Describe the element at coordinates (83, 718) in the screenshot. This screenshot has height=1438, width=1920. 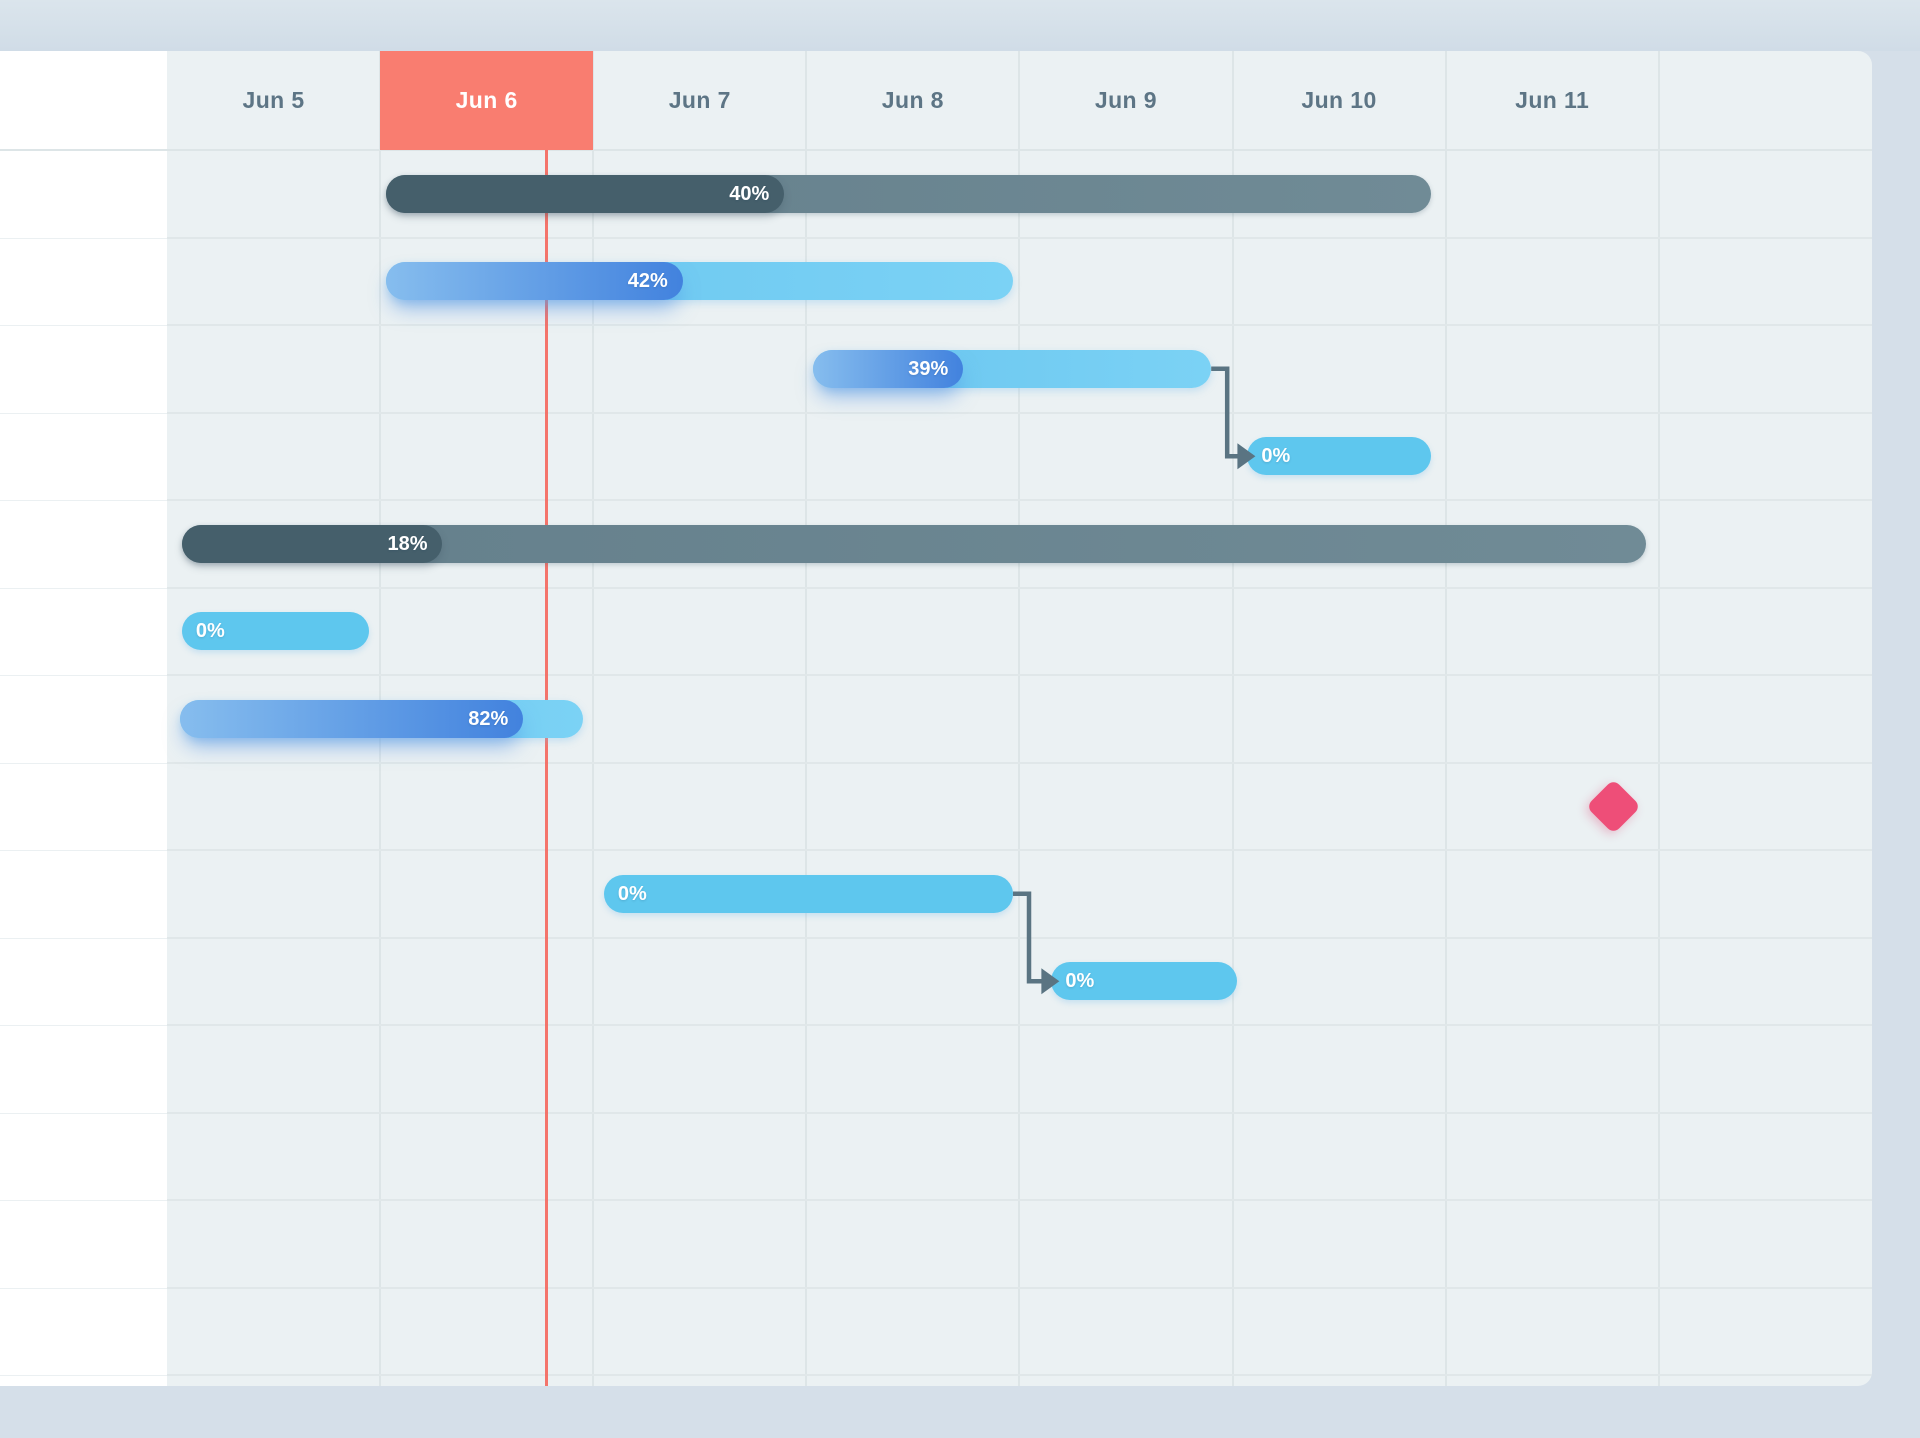
I see `task-list-column` at that location.